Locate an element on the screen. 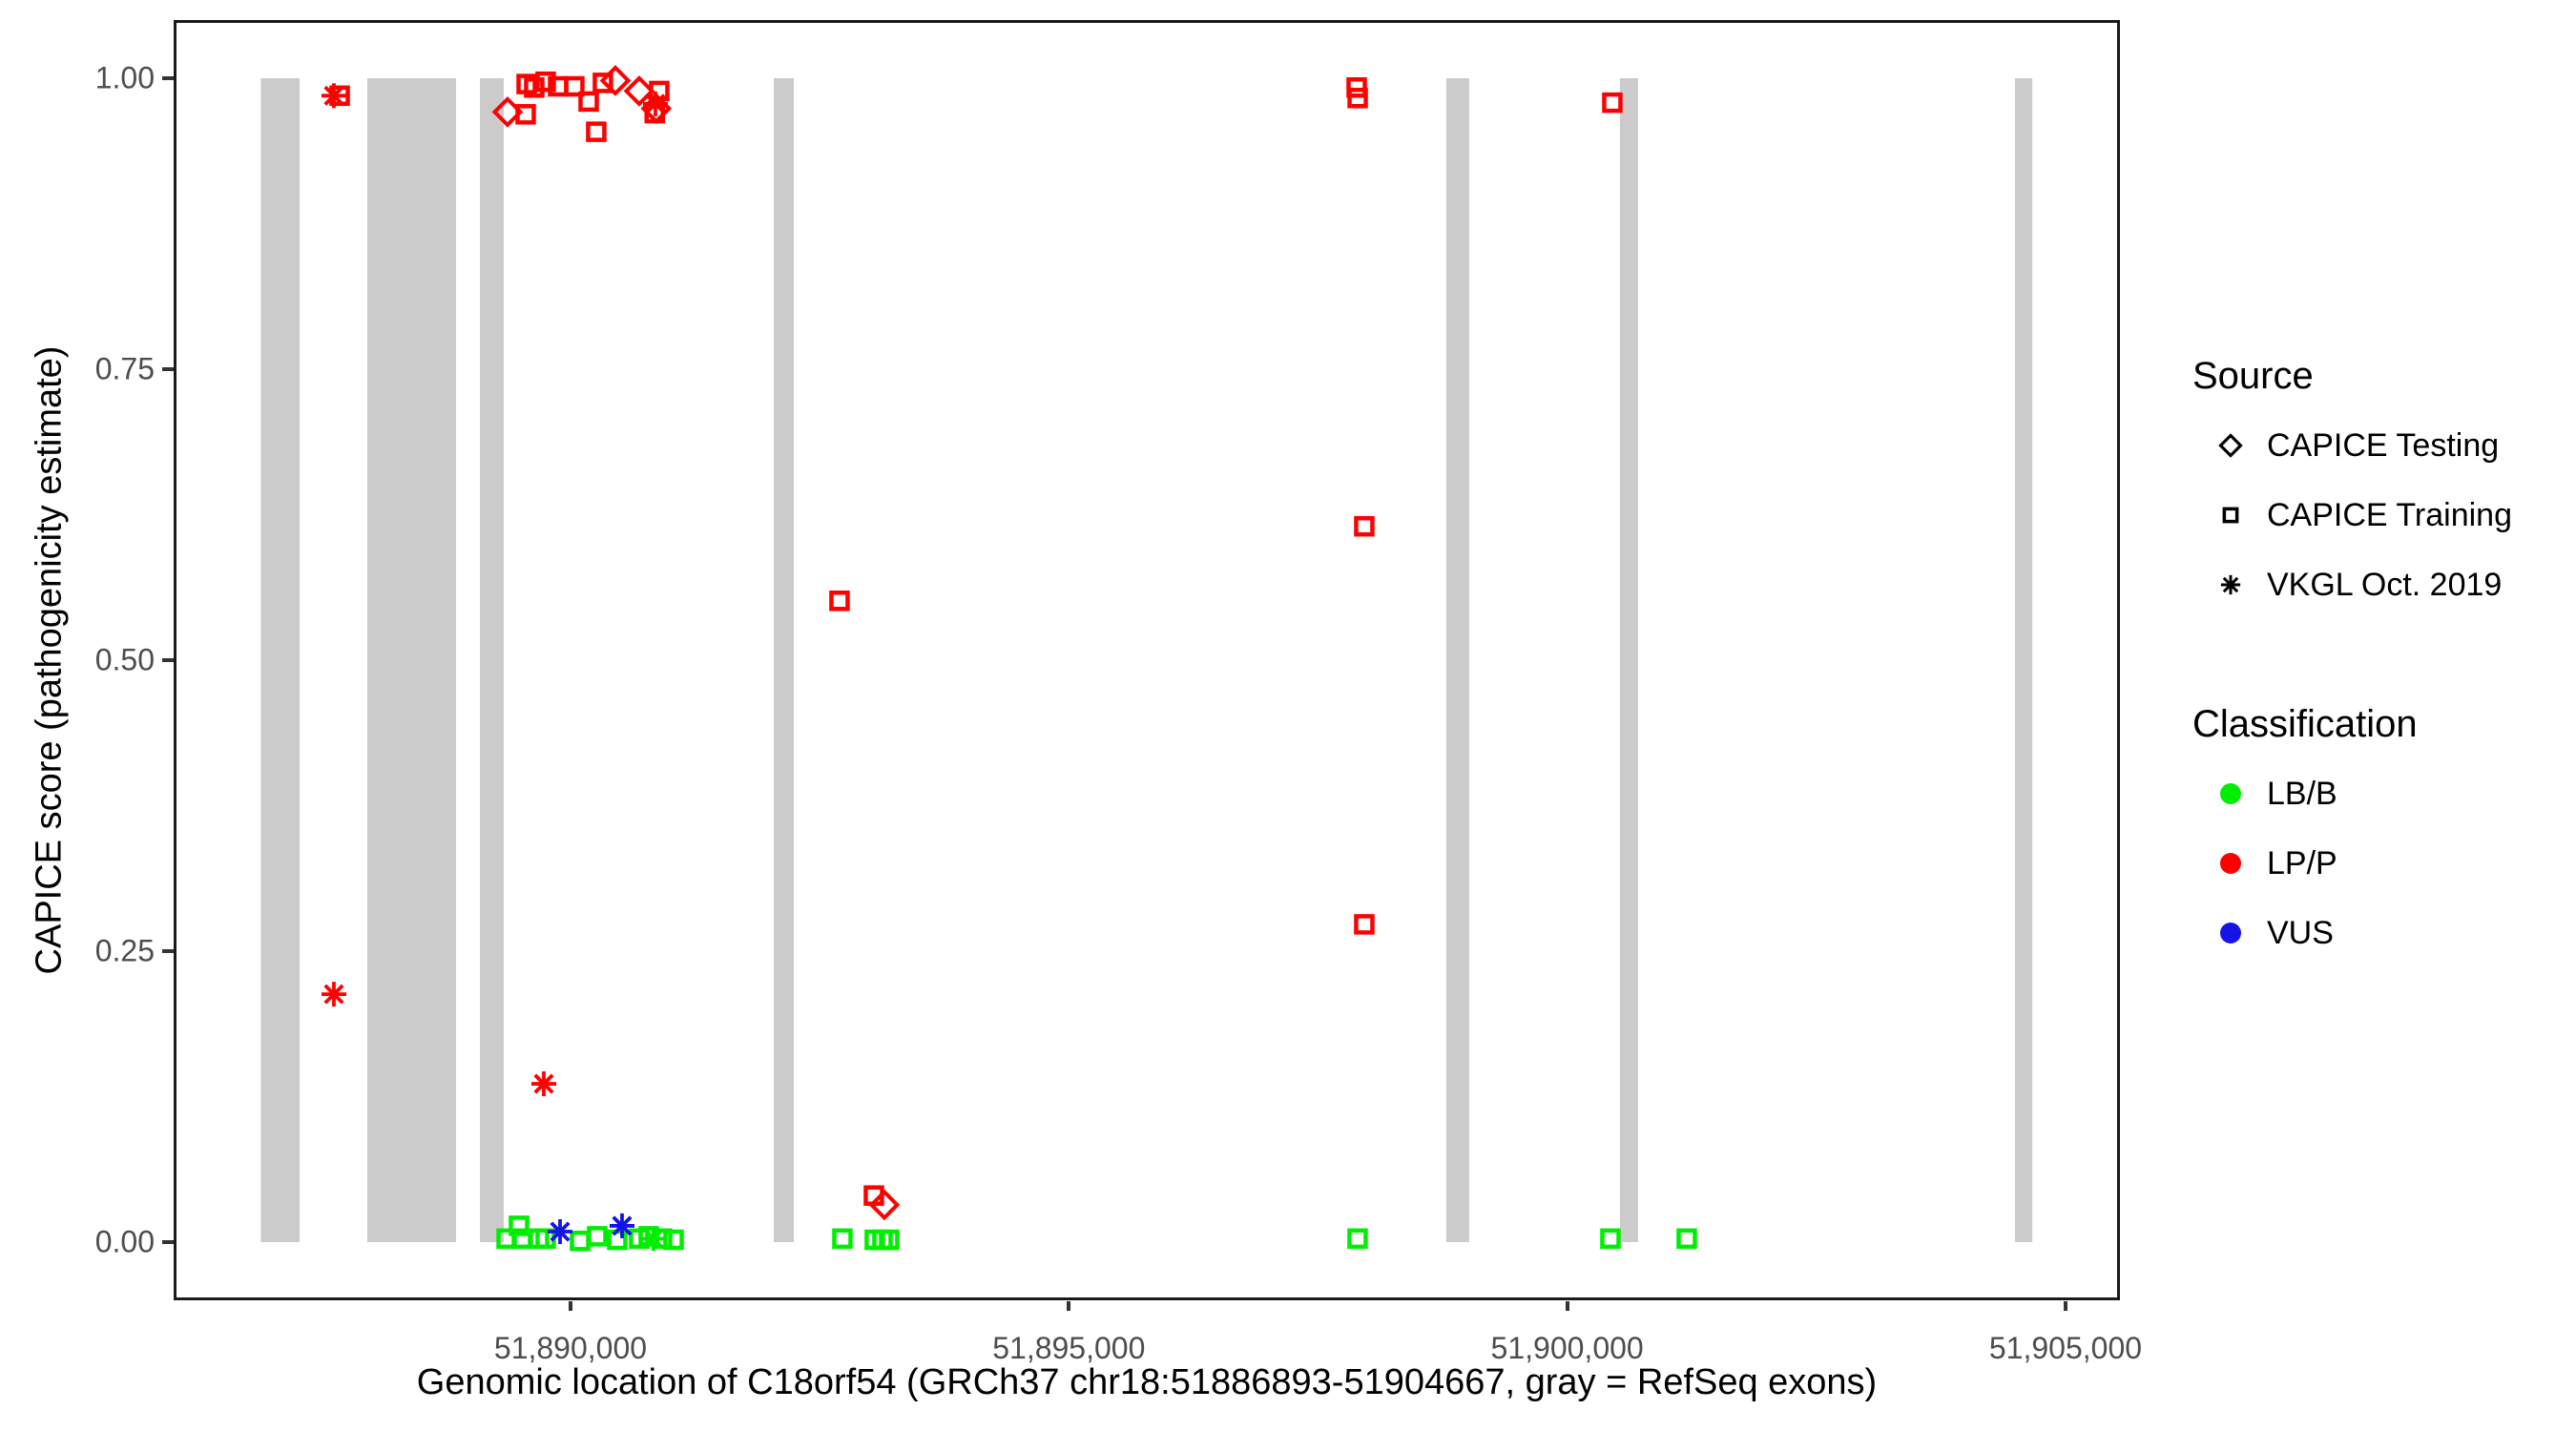  legend-item-vus: VUS is located at coordinates (2270, 933).